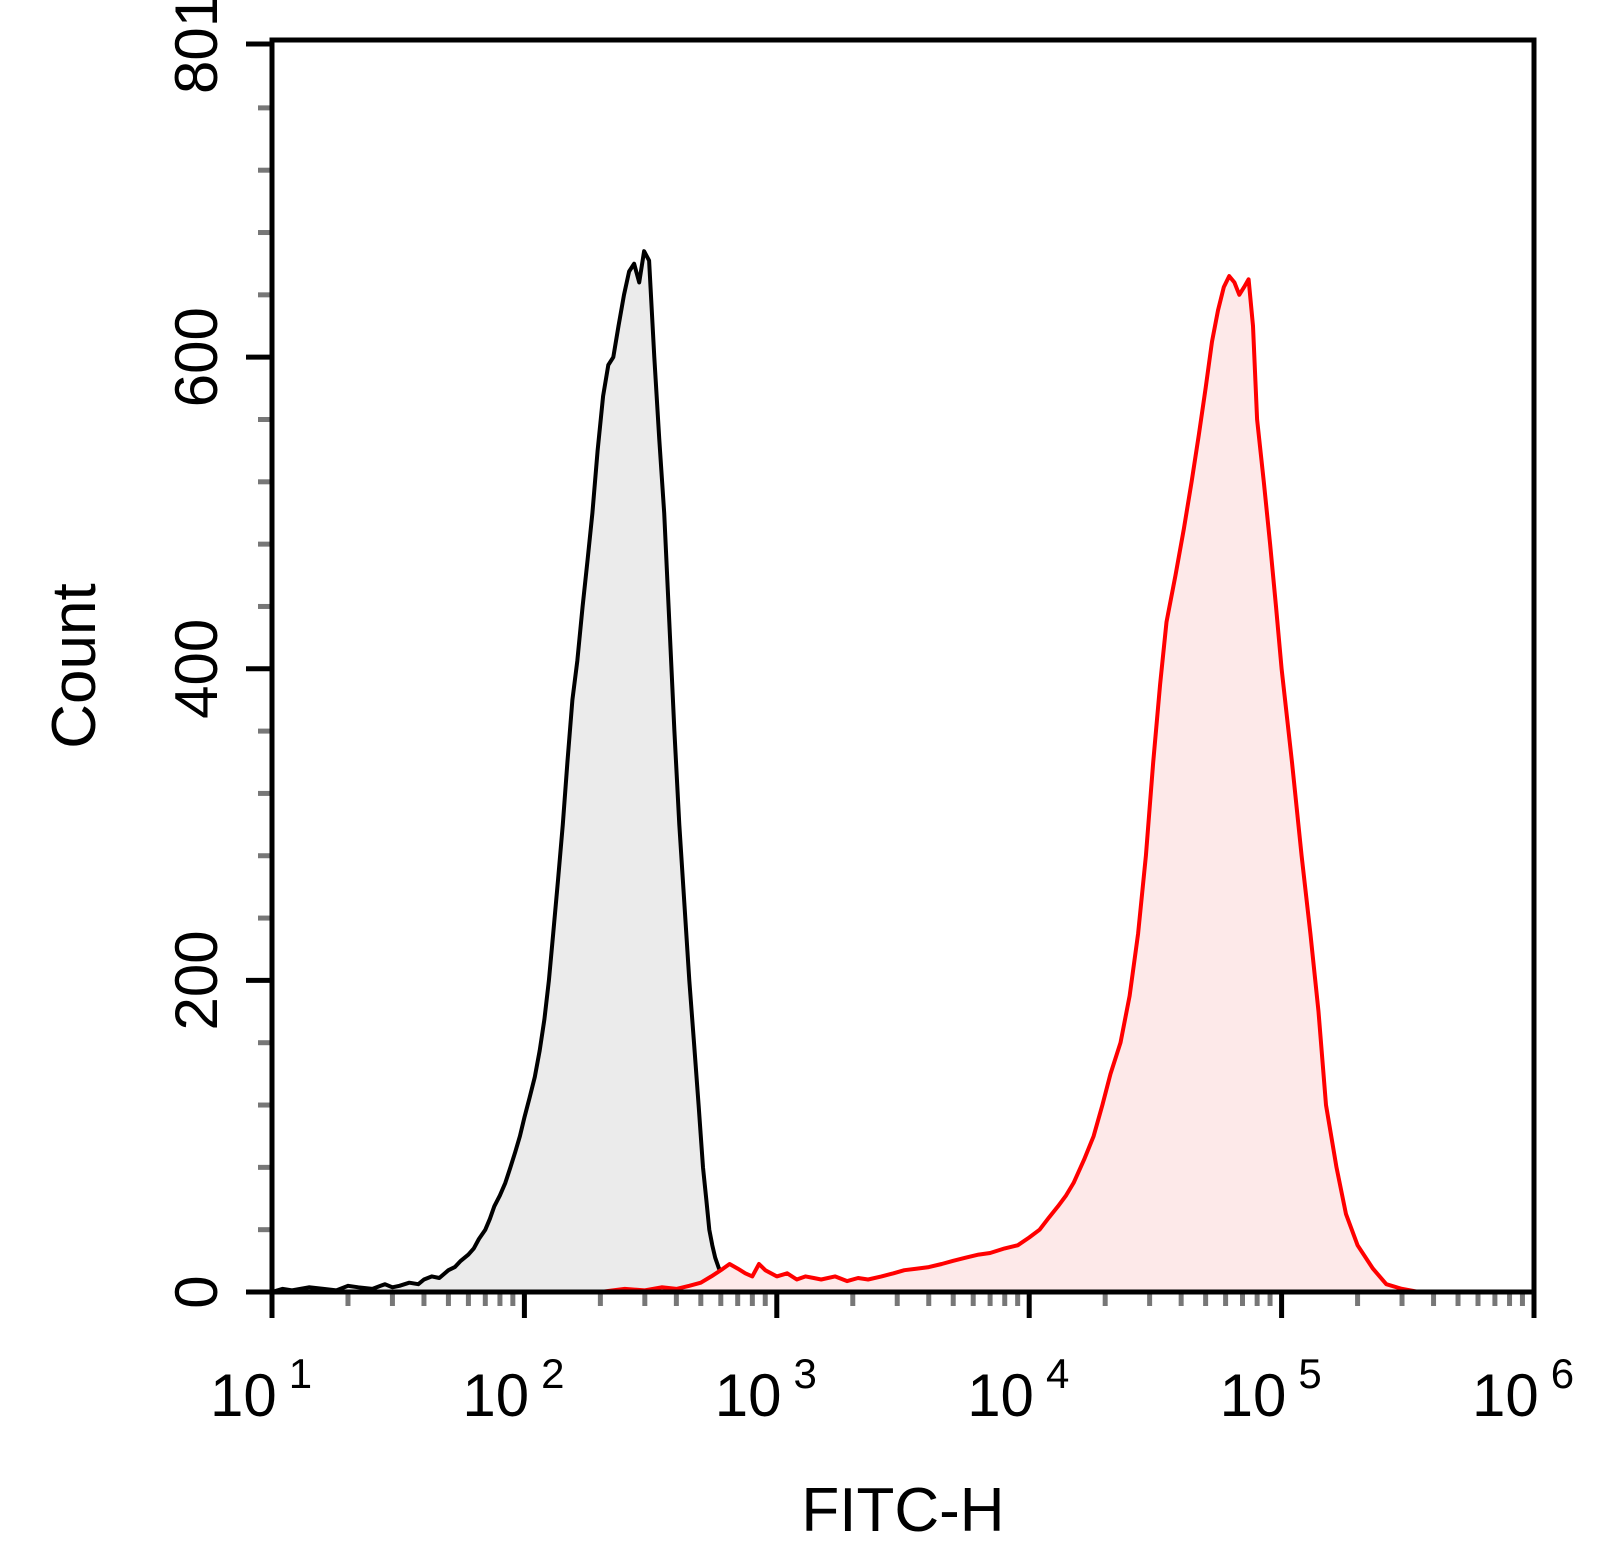 The image size is (1610, 1556). What do you see at coordinates (1271, 1389) in the screenshot?
I see `x-tick-label: 10 5` at bounding box center [1271, 1389].